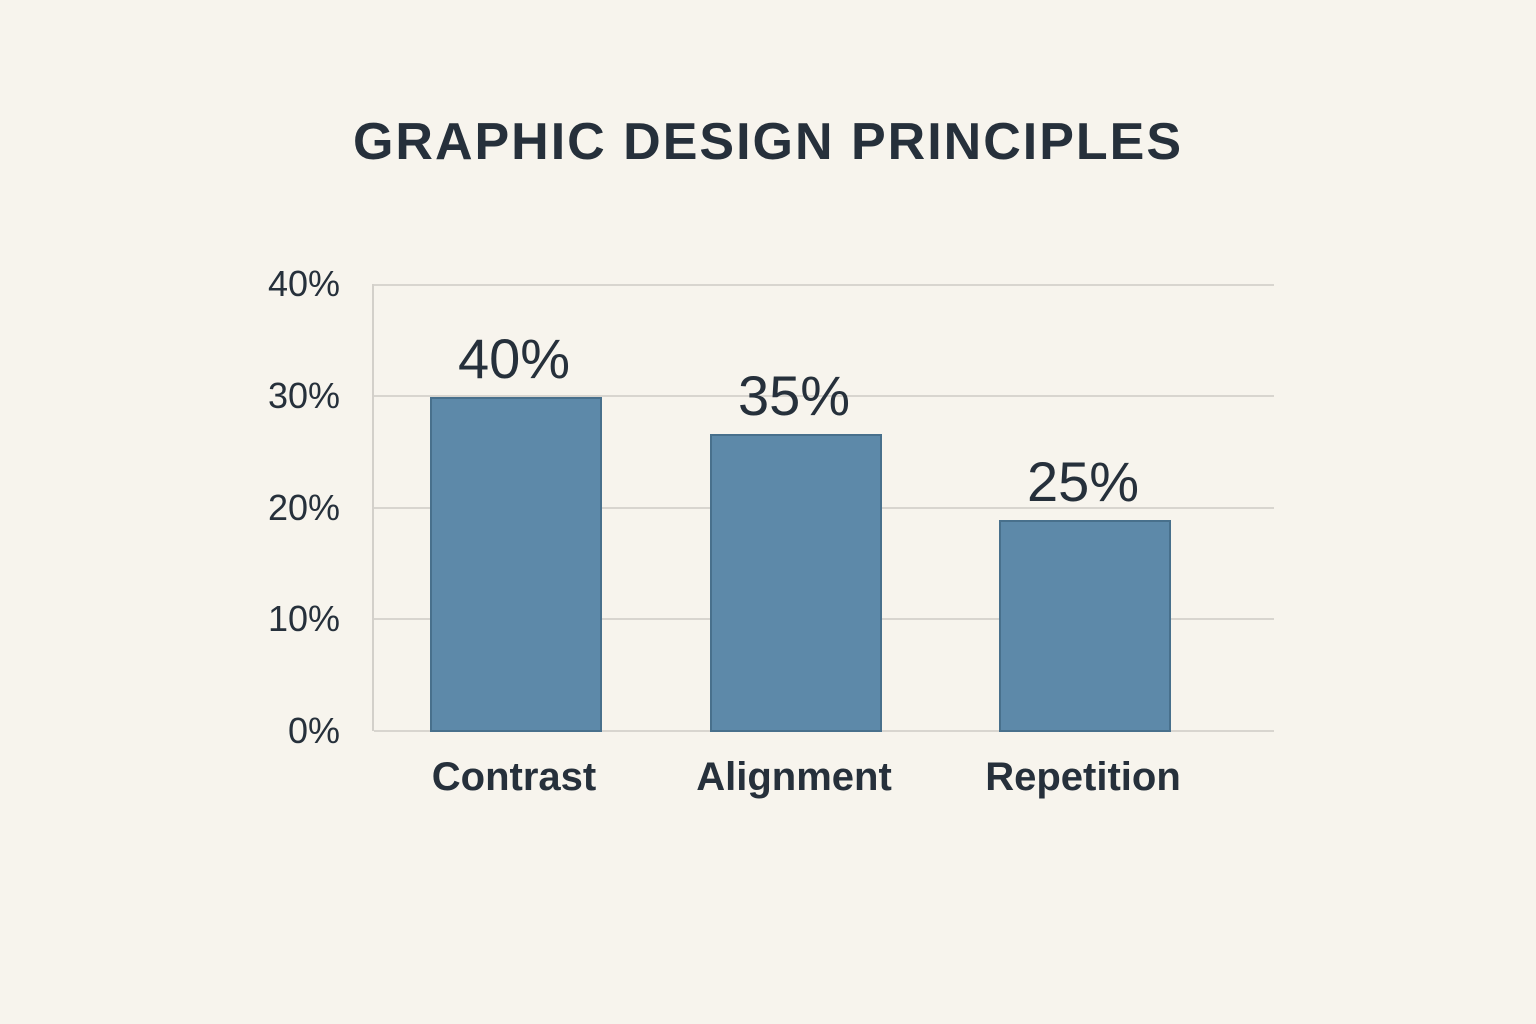 The image size is (1536, 1024). What do you see at coordinates (1083, 481) in the screenshot?
I see `bar-value-label-repetition: 25%` at bounding box center [1083, 481].